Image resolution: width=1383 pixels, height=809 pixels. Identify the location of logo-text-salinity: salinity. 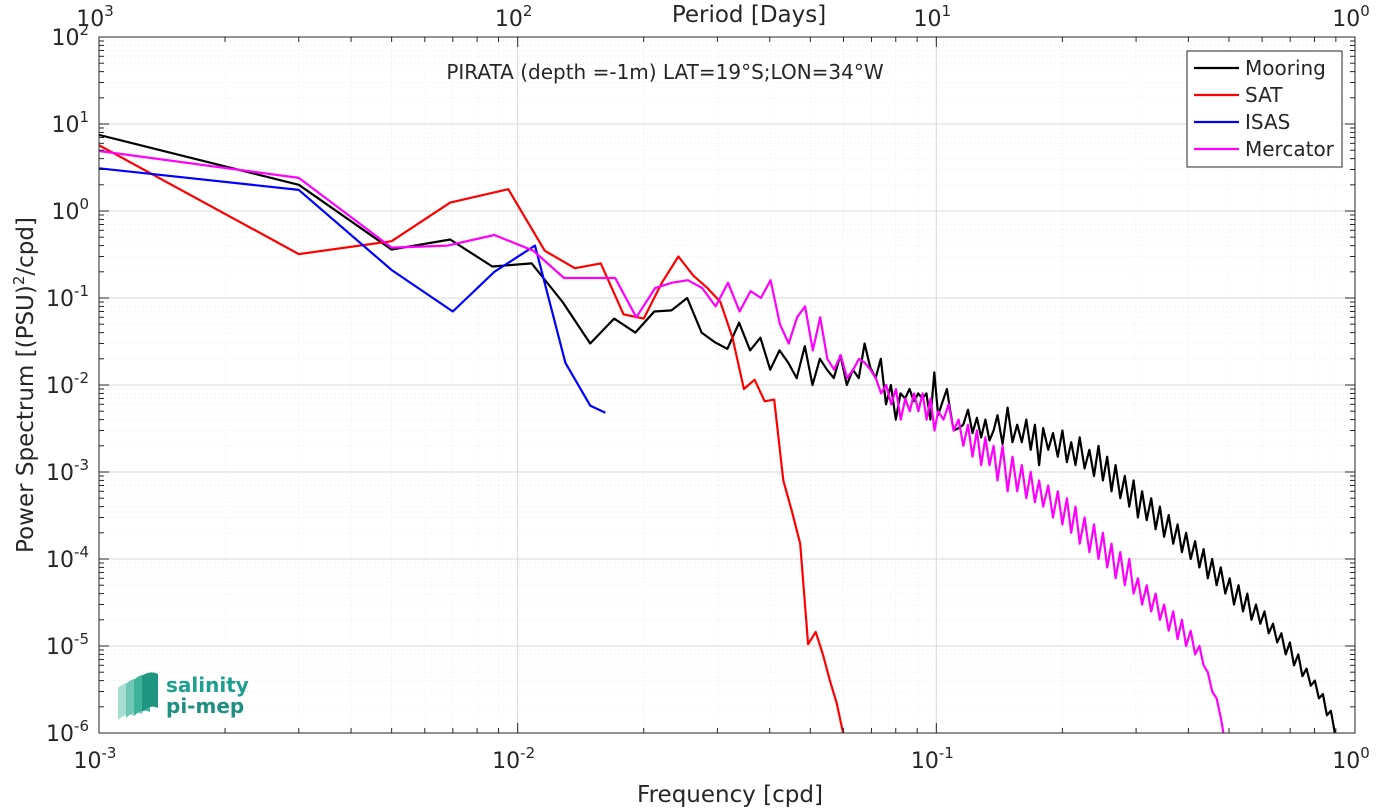
(207, 685).